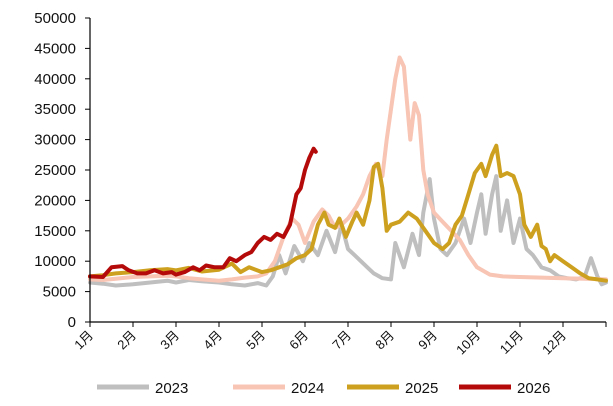  I want to click on x-tick-label: 5月, so click(255, 340).